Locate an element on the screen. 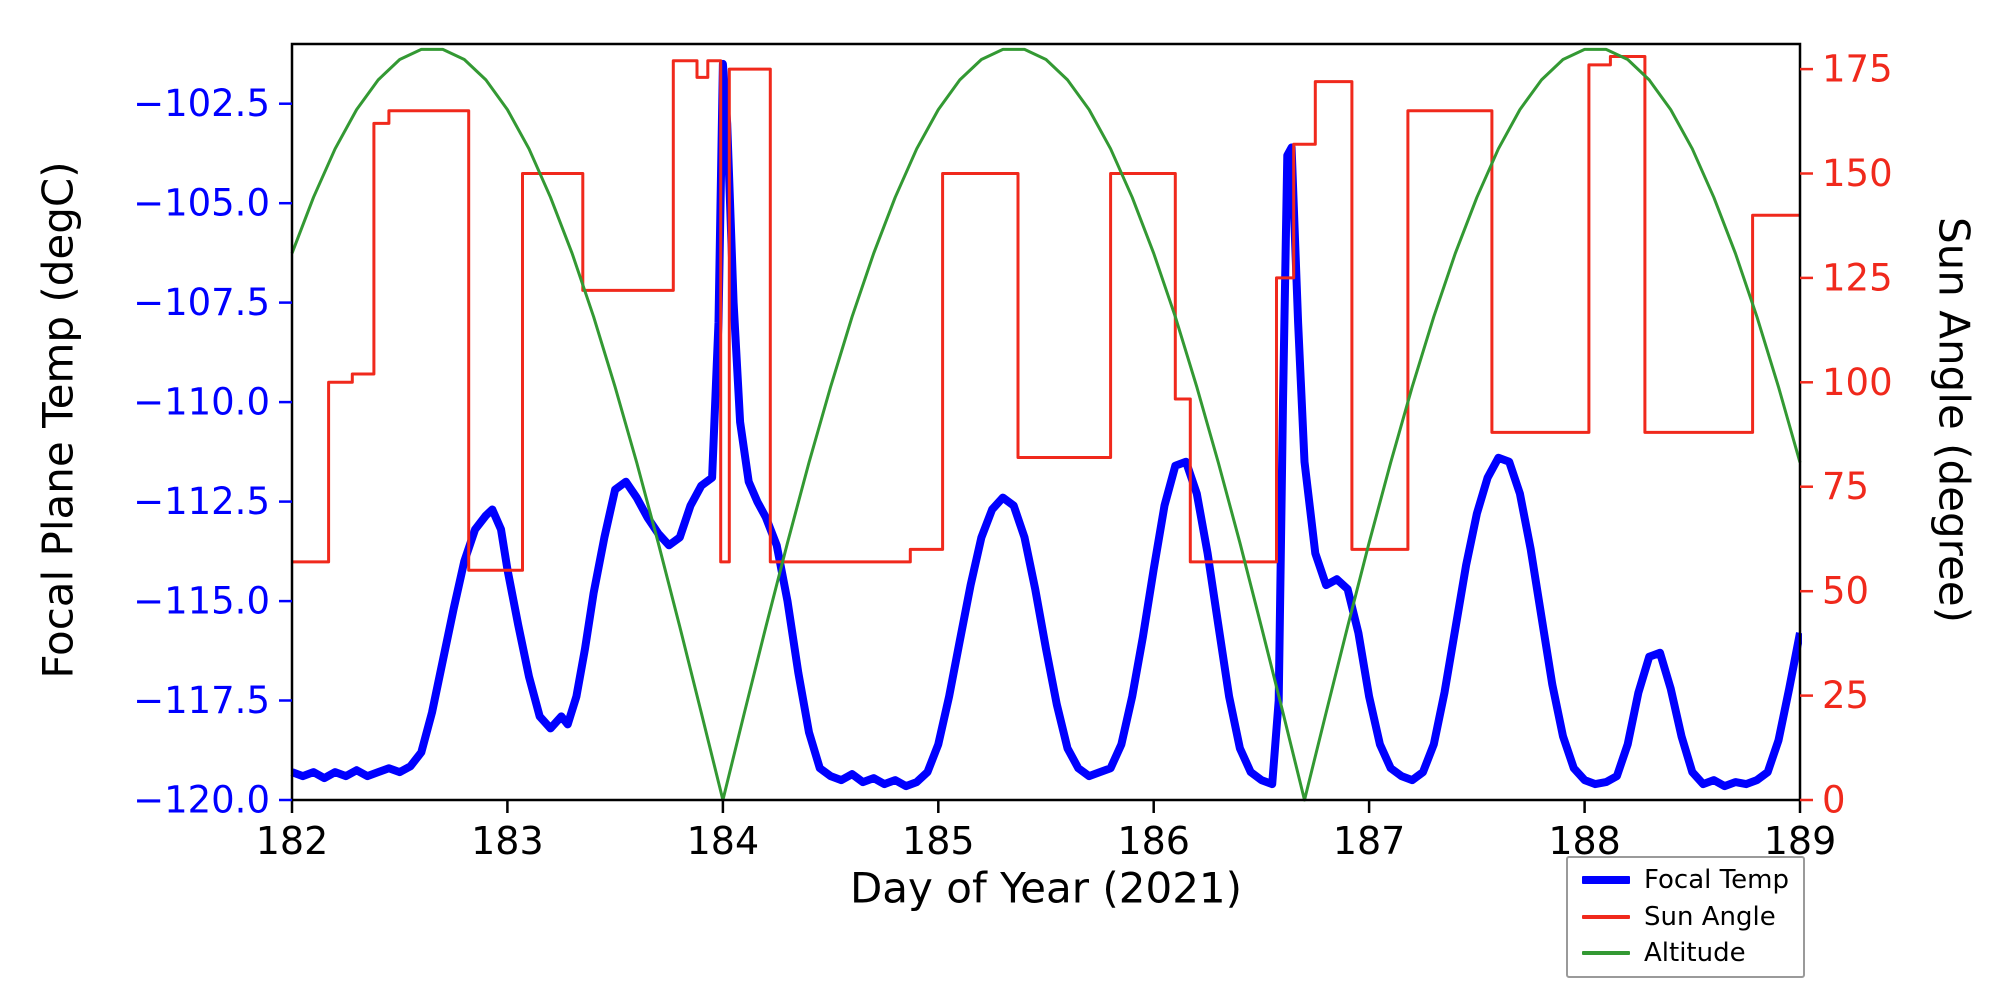 The height and width of the screenshot is (1000, 2000). left-tick-label: −115.0 is located at coordinates (201, 601).